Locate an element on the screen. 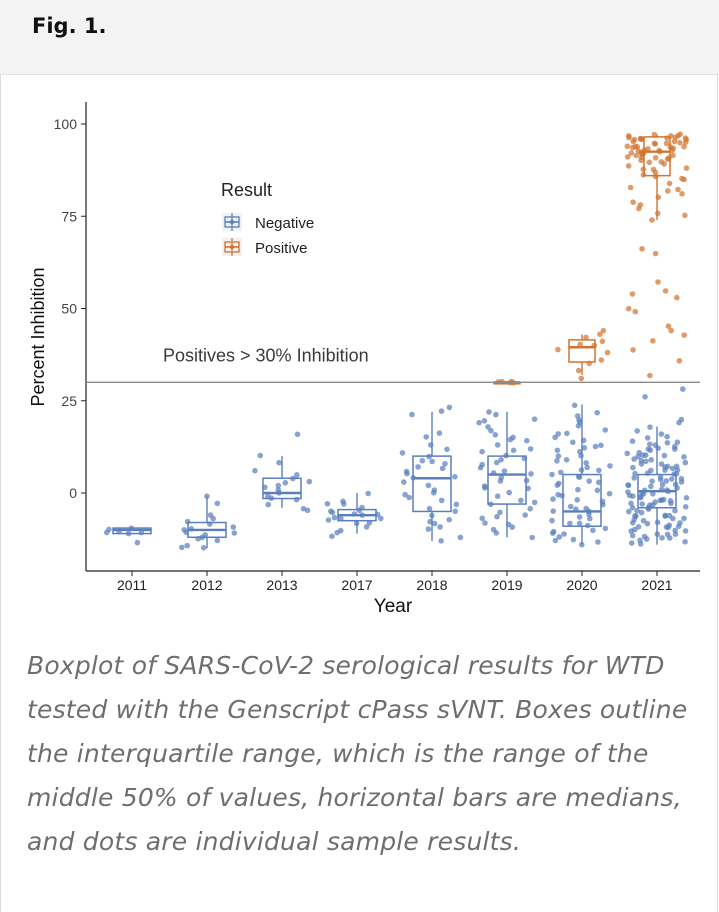 Image resolution: width=719 pixels, height=912 pixels. legend-entry-positive: Positive is located at coordinates (265, 247).